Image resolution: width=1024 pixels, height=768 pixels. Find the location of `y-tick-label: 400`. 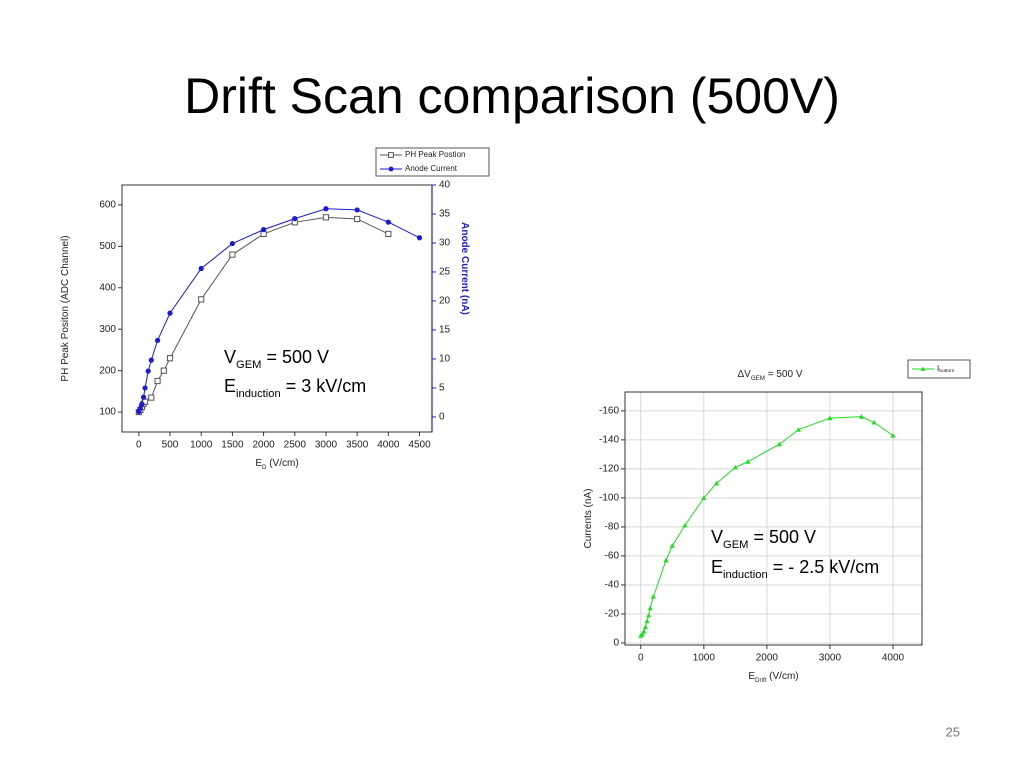

y-tick-label: 400 is located at coordinates (107, 287).